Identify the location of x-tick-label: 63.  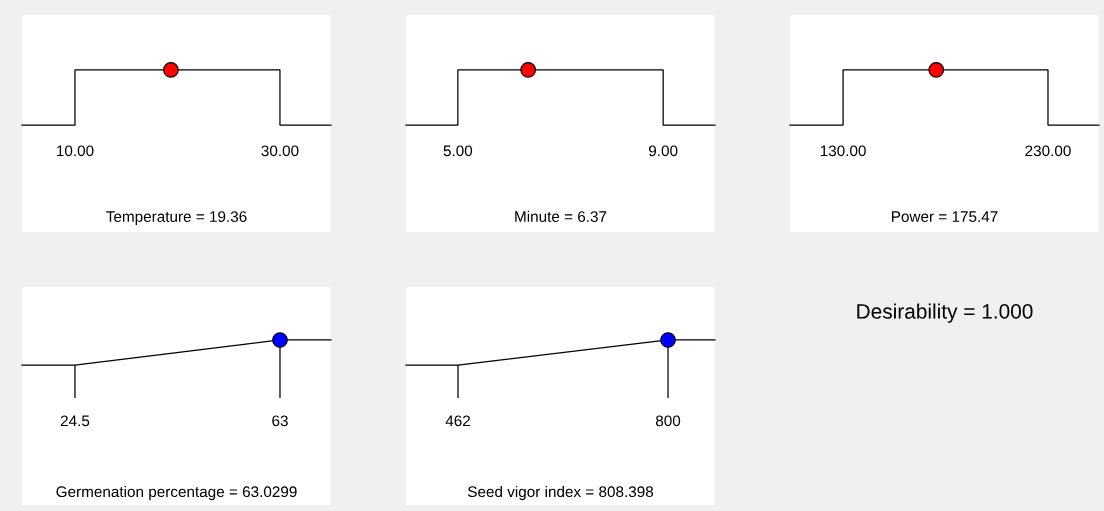
(280, 421).